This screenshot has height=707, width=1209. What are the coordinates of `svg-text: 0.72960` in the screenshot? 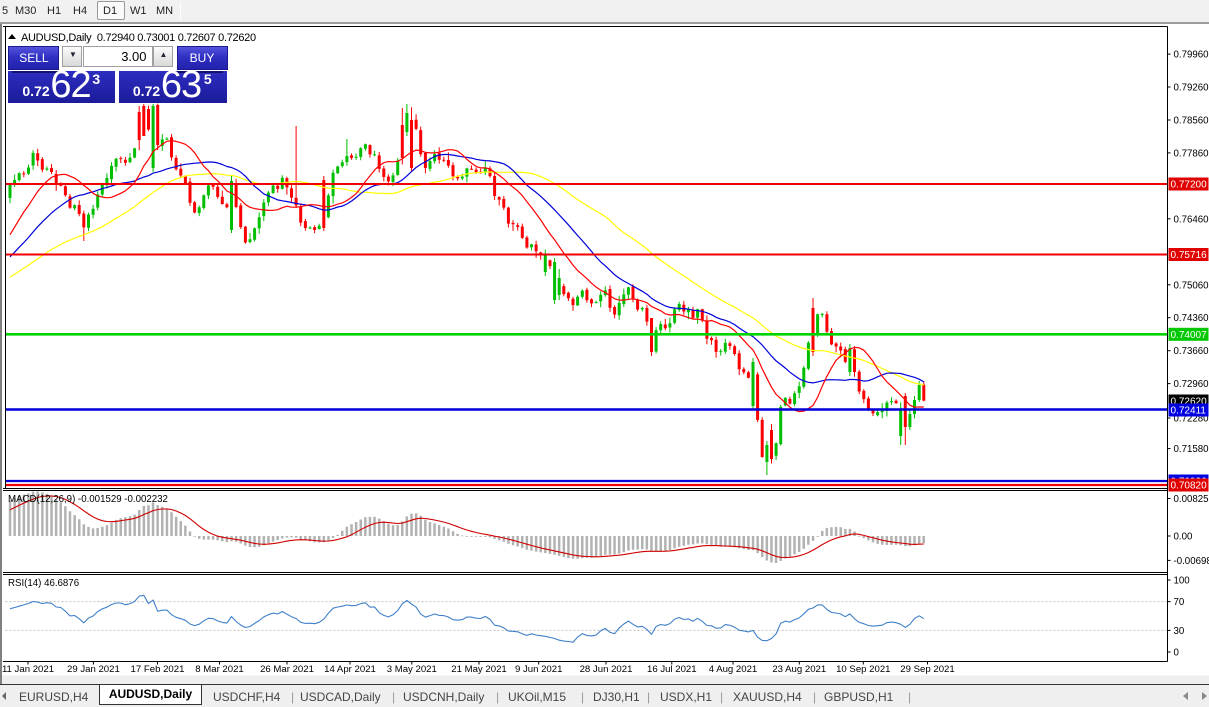 It's located at (1191, 384).